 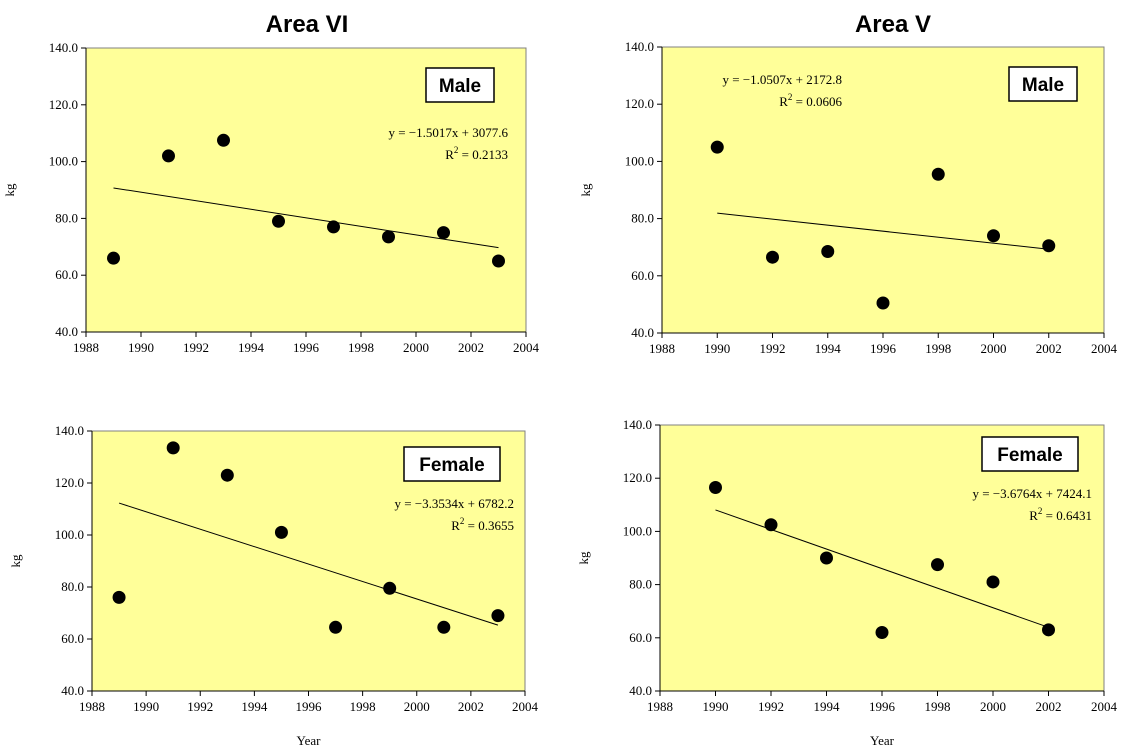 I want to click on r-squared-value: = 0.3655, so click(x=489, y=525).